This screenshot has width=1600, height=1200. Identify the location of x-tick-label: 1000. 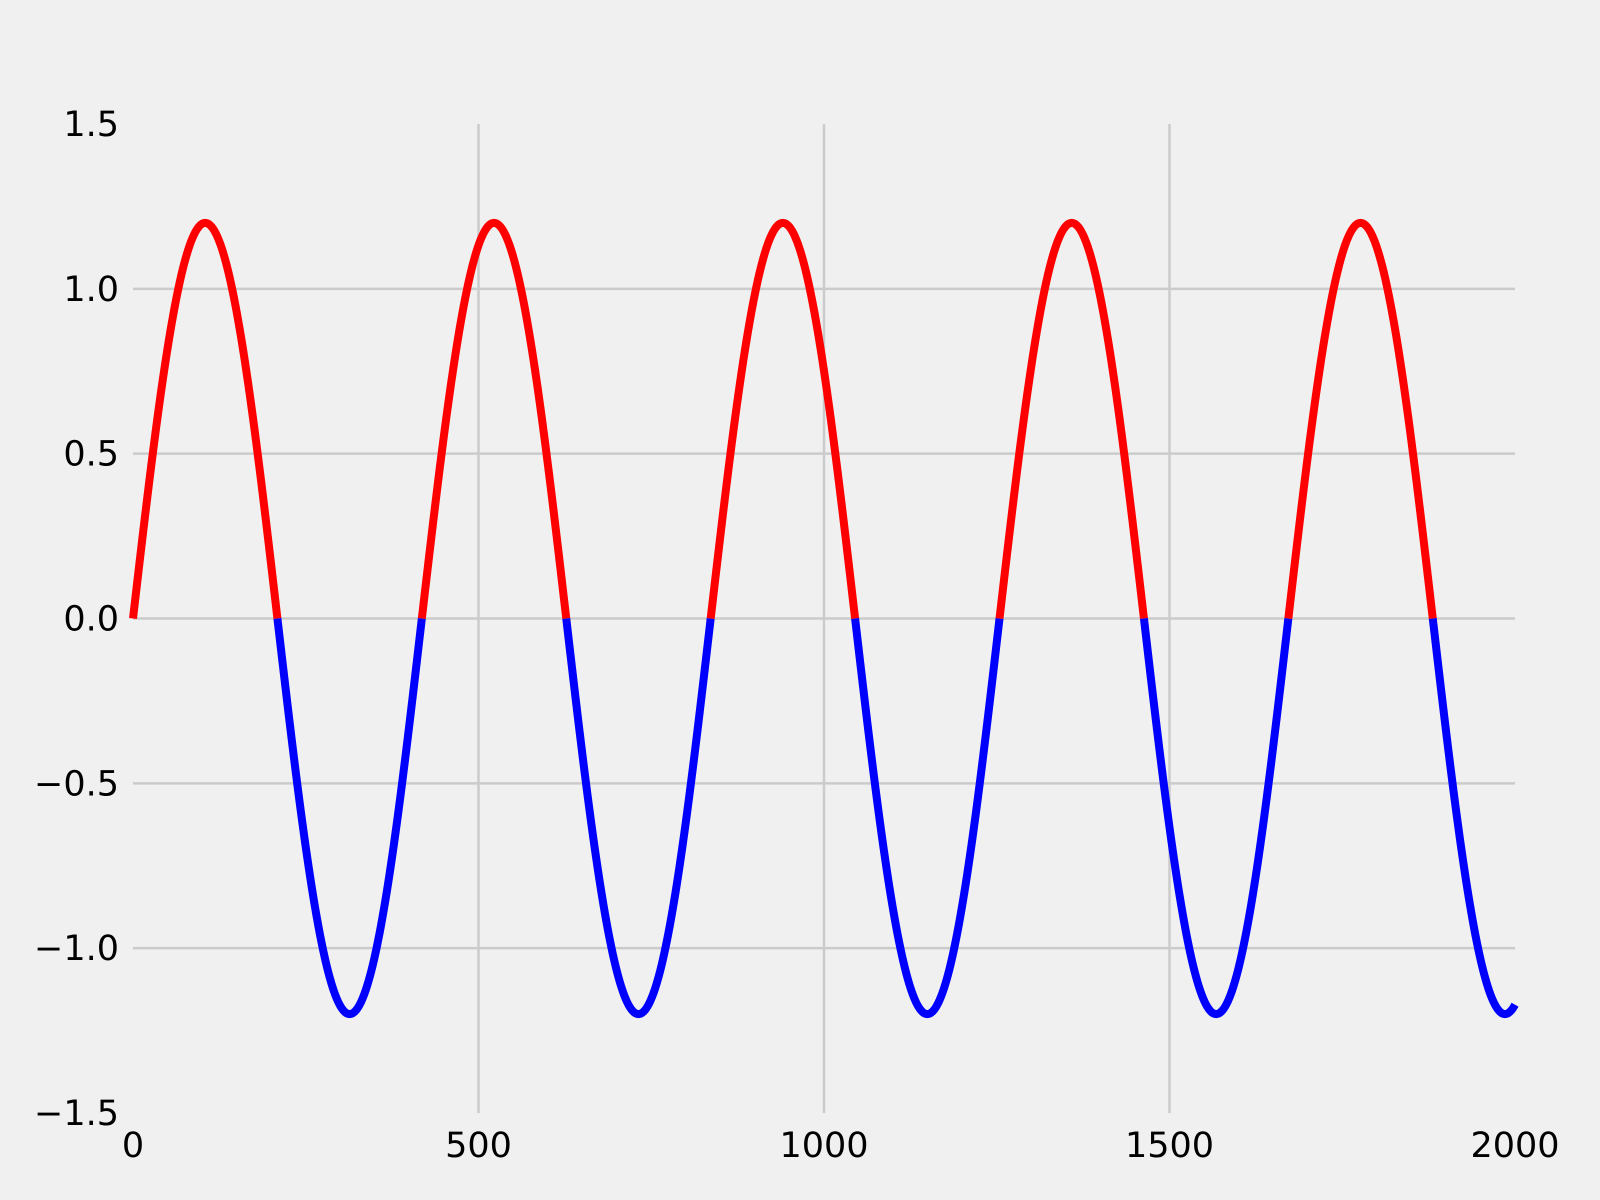
(823, 1146).